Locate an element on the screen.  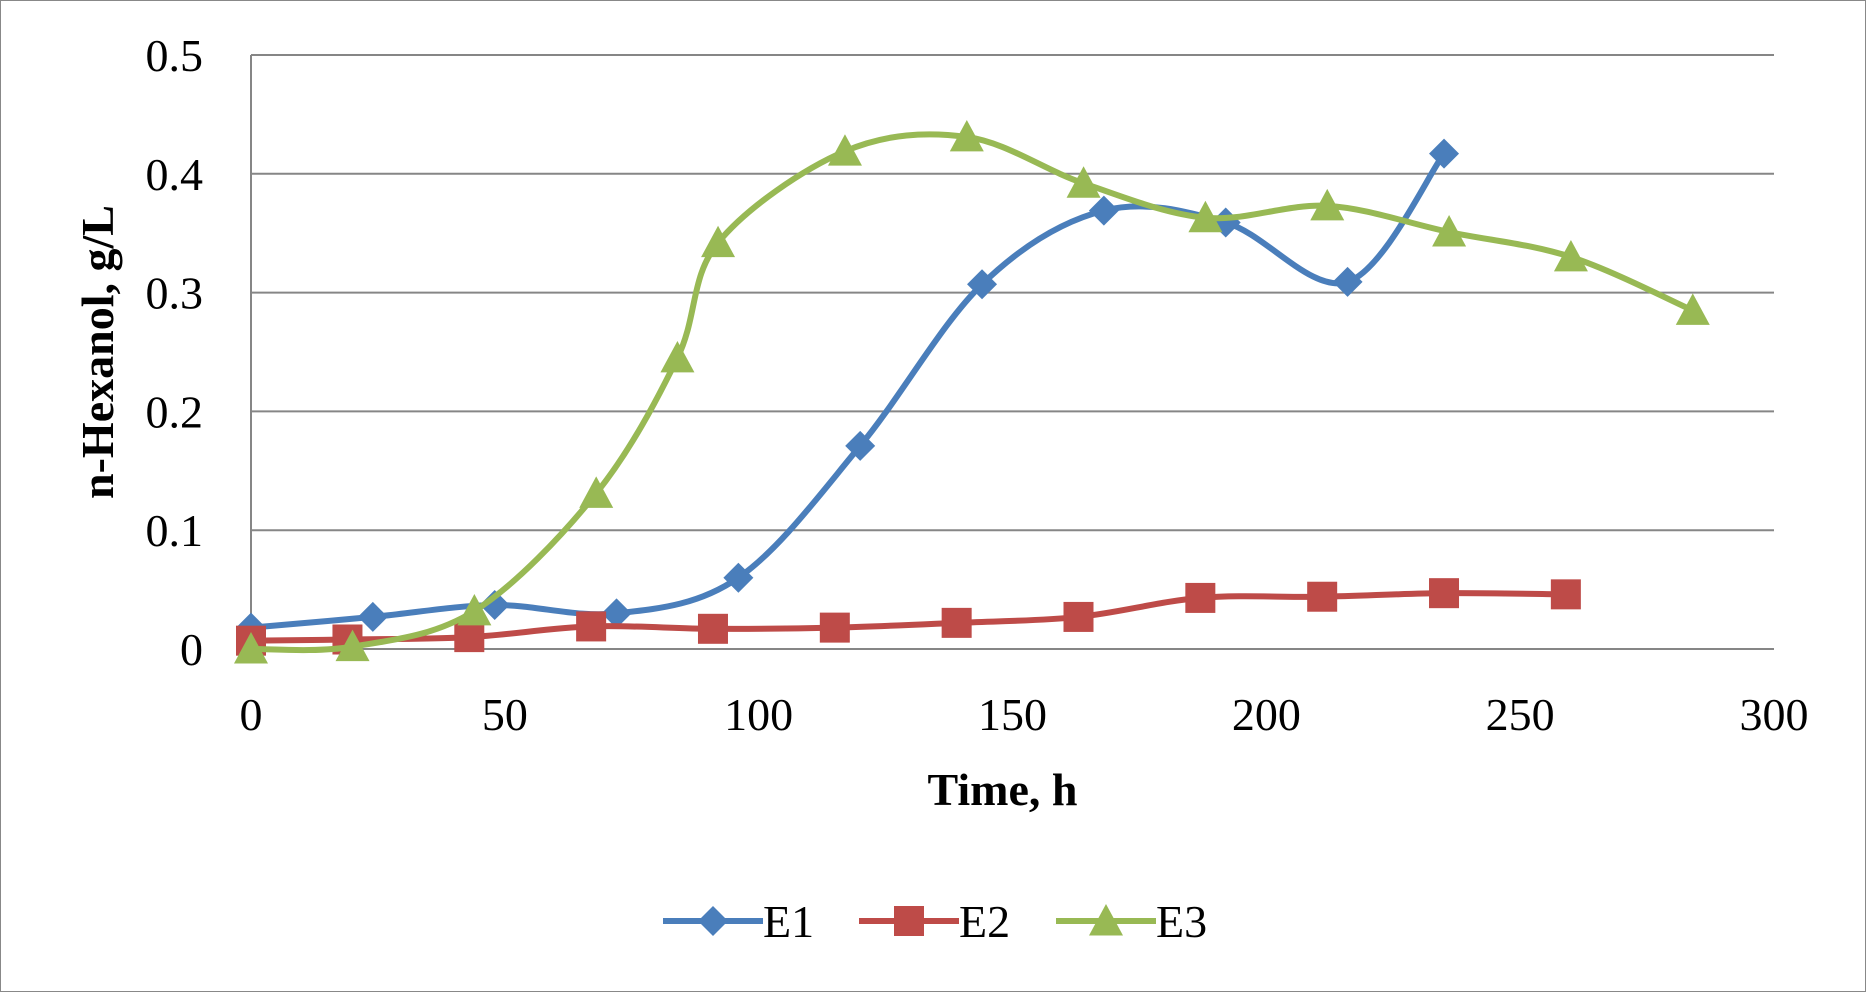
y-tick-label: 0.1 is located at coordinates (175, 530).